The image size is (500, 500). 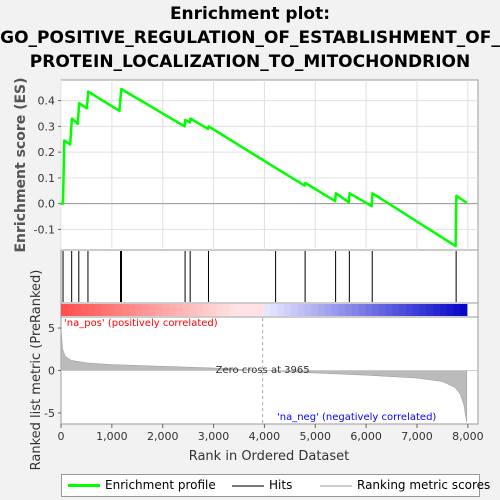 What do you see at coordinates (112, 436) in the screenshot?
I see `x-tick-label: 1,000` at bounding box center [112, 436].